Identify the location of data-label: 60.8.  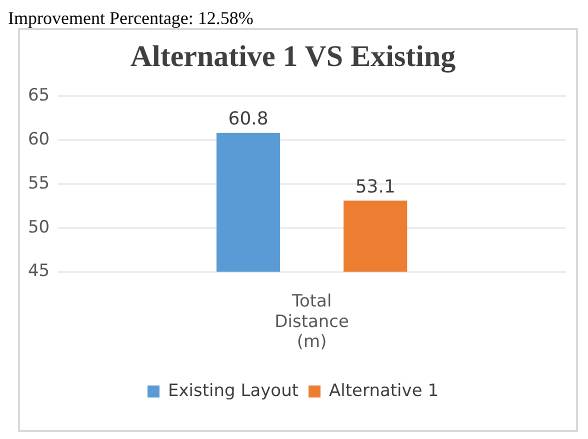
(248, 119).